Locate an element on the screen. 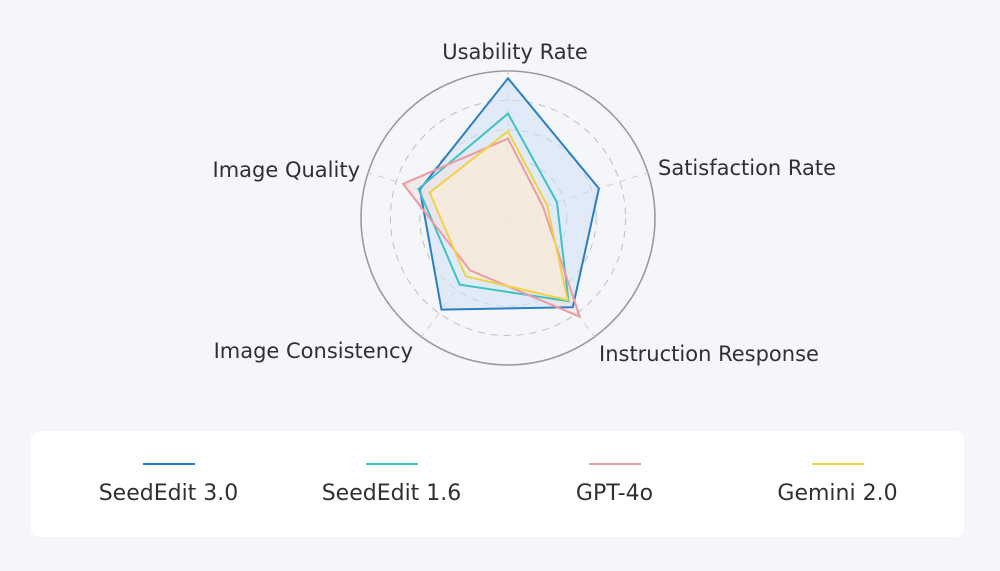 The width and height of the screenshot is (1000, 571). series-line-gpt-4o is located at coordinates (491, 228).